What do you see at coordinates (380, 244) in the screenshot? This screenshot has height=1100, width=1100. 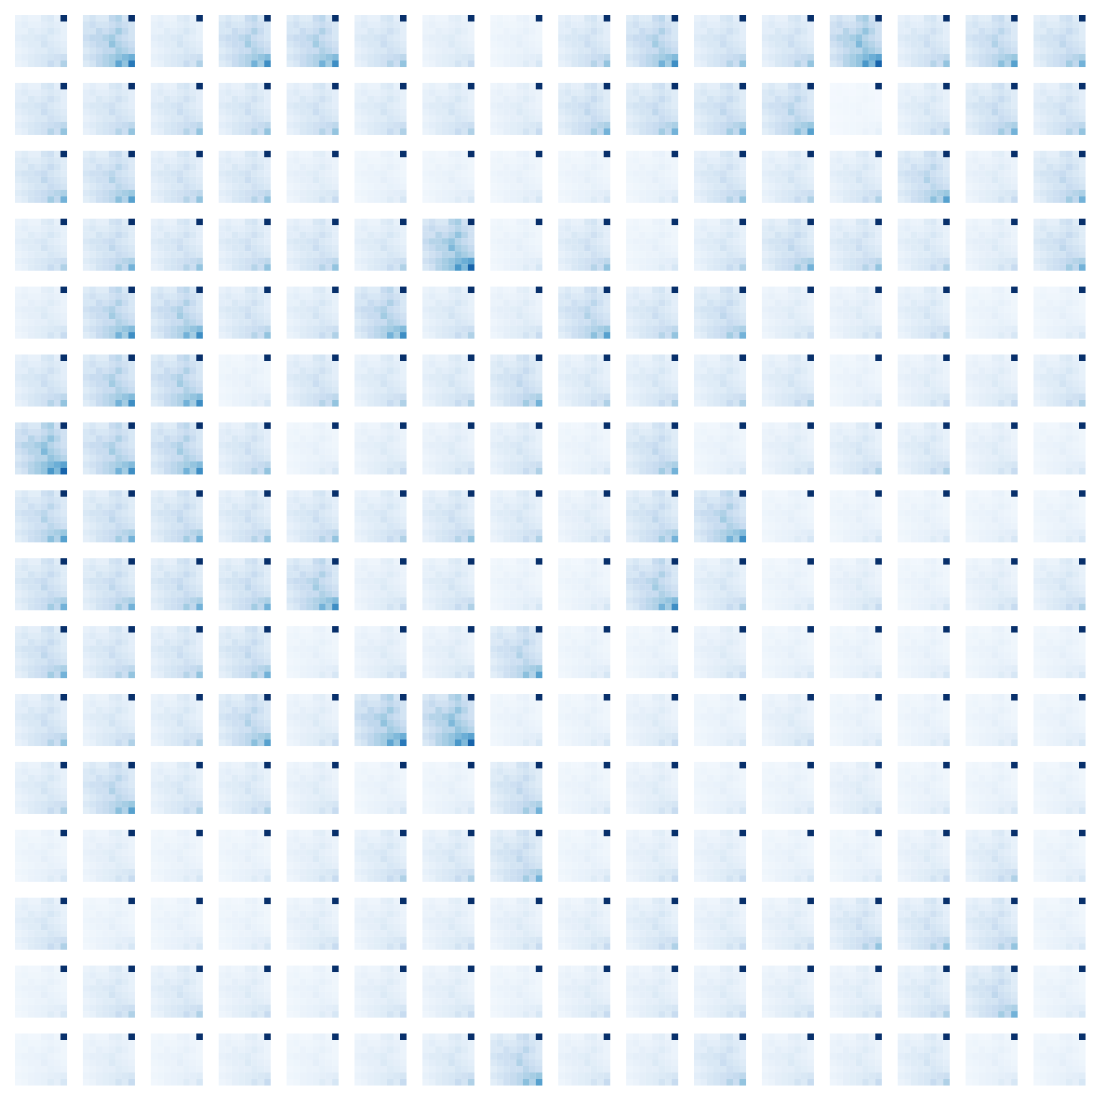 I see `heatmap-tile` at bounding box center [380, 244].